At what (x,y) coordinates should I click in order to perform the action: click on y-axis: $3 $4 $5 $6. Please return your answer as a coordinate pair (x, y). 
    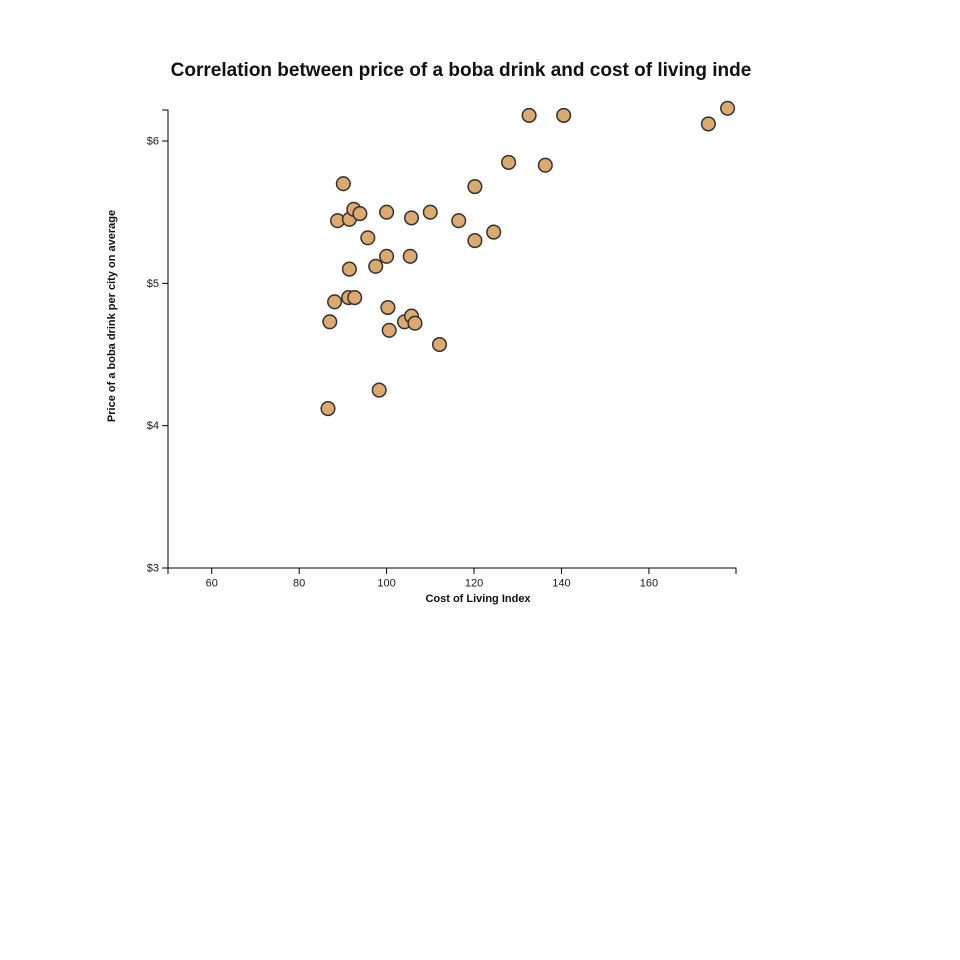
    Looking at the image, I should click on (158, 342).